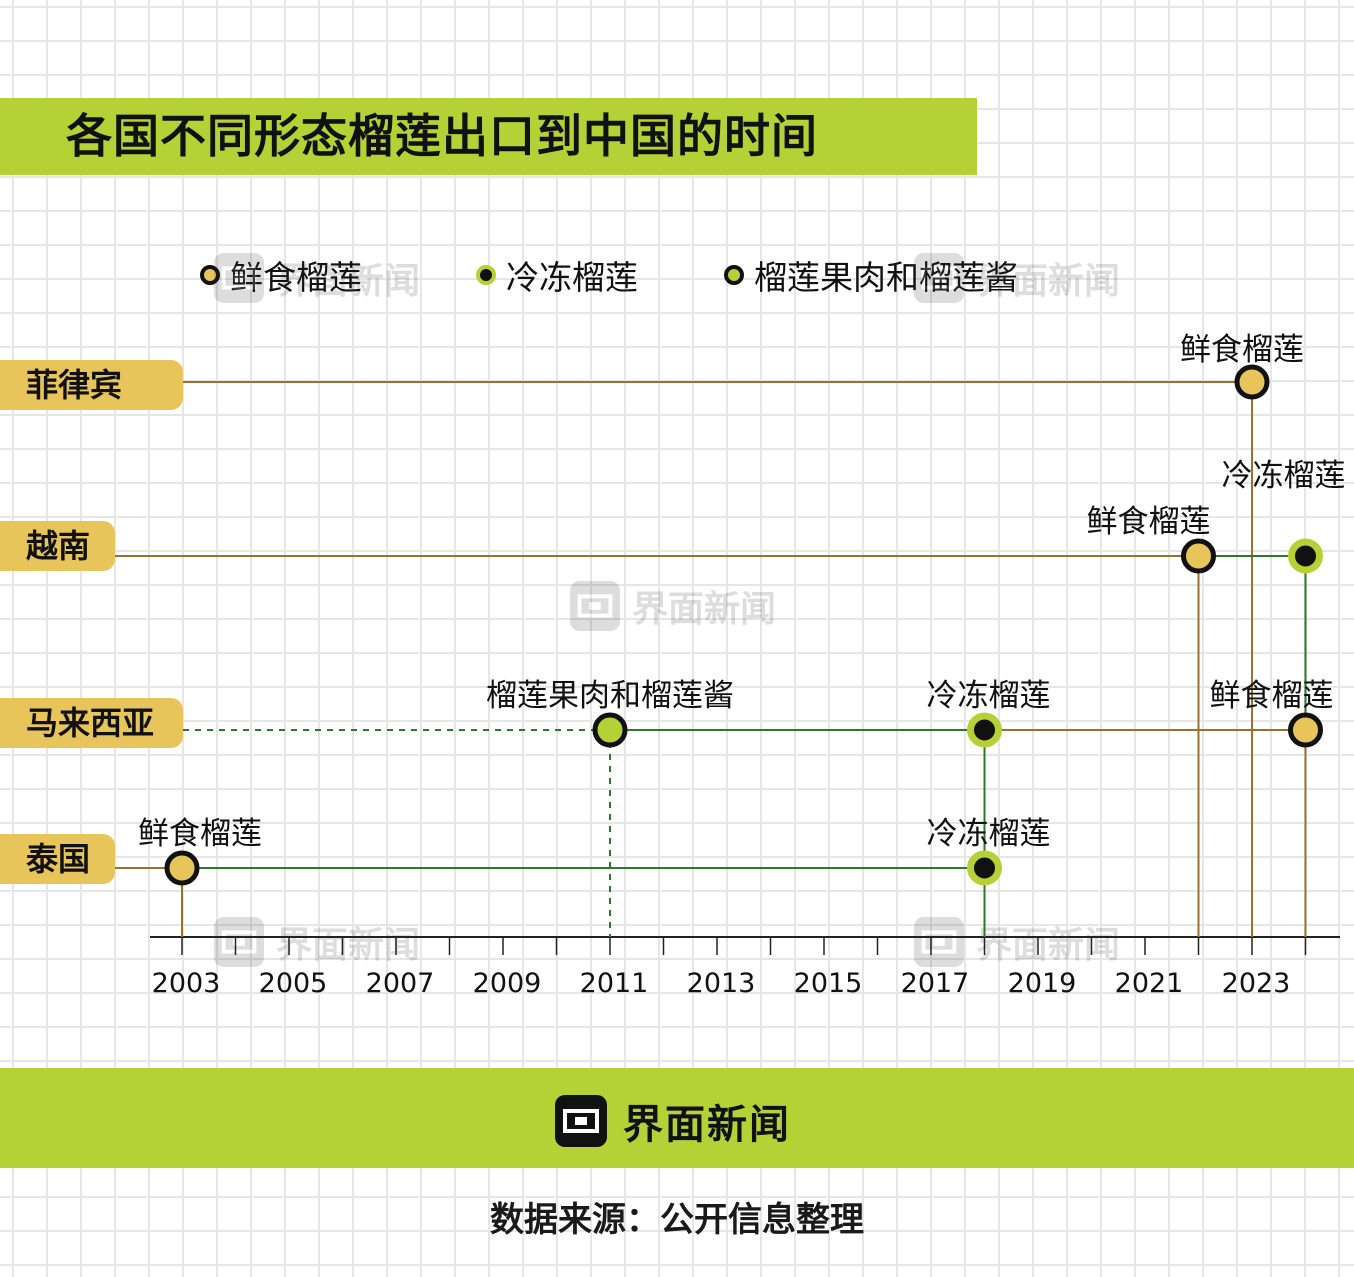 The image size is (1354, 1277). Describe the element at coordinates (57, 859) in the screenshot. I see `country-label-thailand: 泰国` at that location.